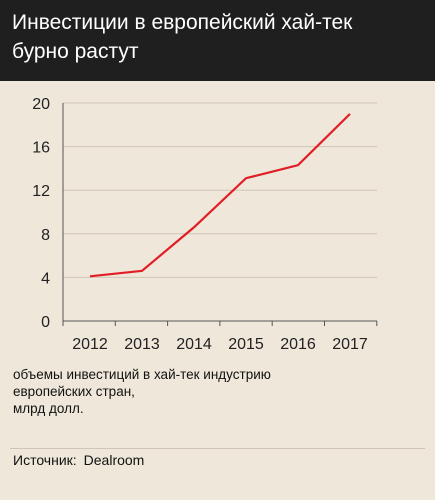  Describe the element at coordinates (45, 235) in the screenshot. I see `y-tick-label: 8` at that location.